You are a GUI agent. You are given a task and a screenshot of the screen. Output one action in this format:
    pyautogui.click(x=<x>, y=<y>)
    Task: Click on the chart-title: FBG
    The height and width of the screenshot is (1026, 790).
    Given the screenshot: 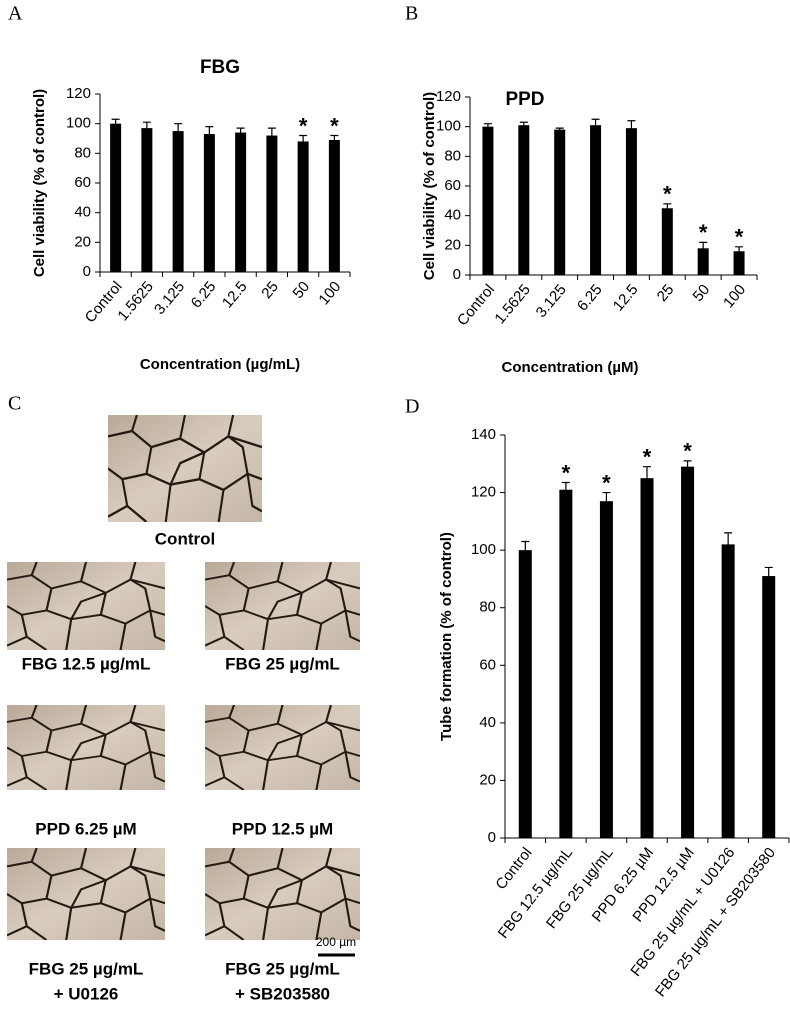 What is the action you would take?
    pyautogui.click(x=220, y=67)
    